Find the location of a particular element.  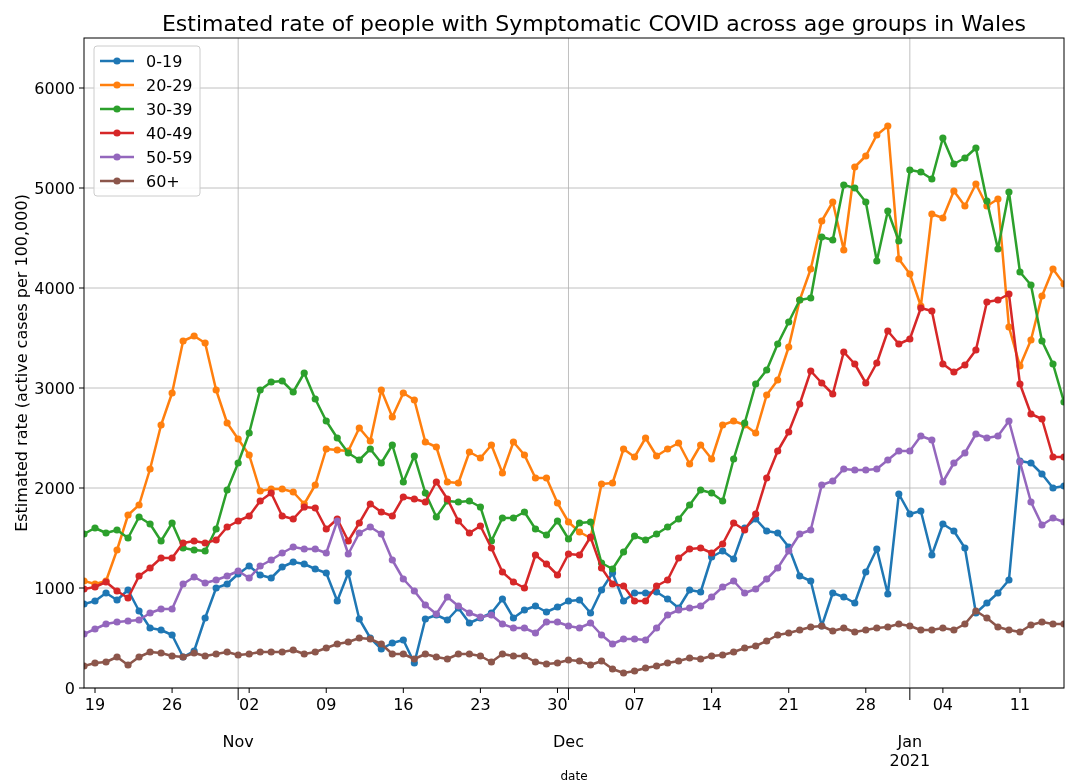

y-axis-title: Estimated rate (active cases per 100,000) is located at coordinates (21, 363).